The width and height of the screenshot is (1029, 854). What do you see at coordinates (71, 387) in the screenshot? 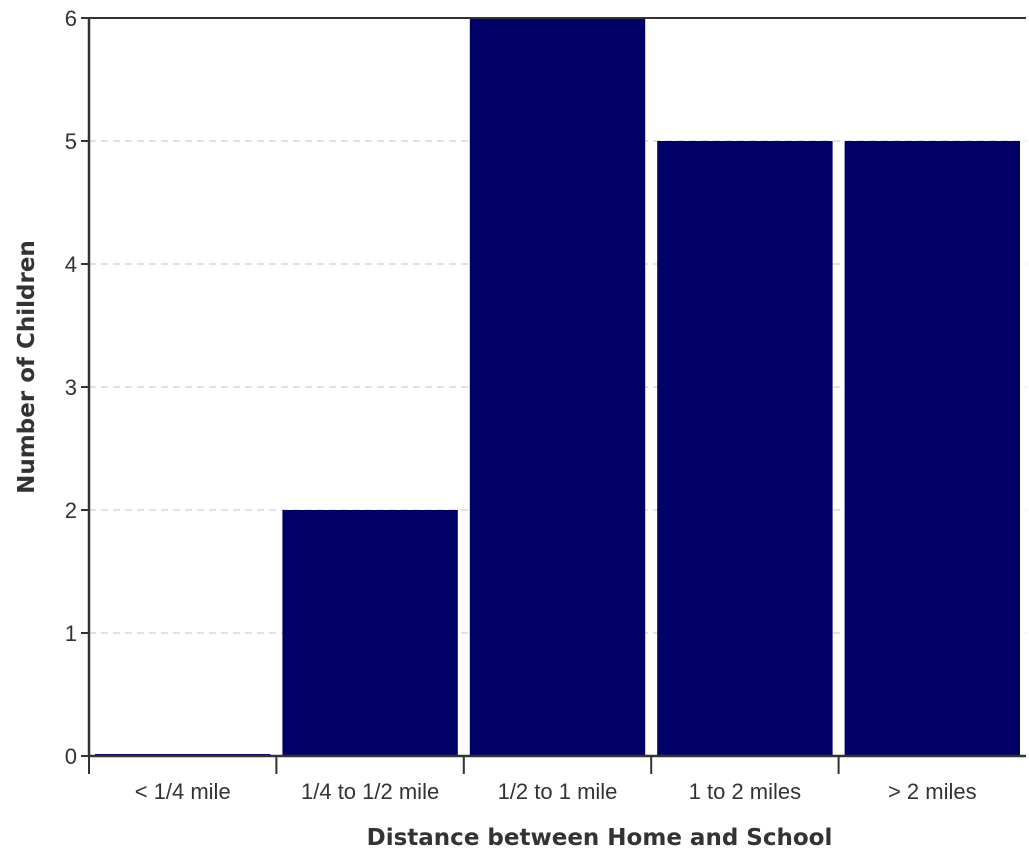
I see `y-tick-label: 3` at bounding box center [71, 387].